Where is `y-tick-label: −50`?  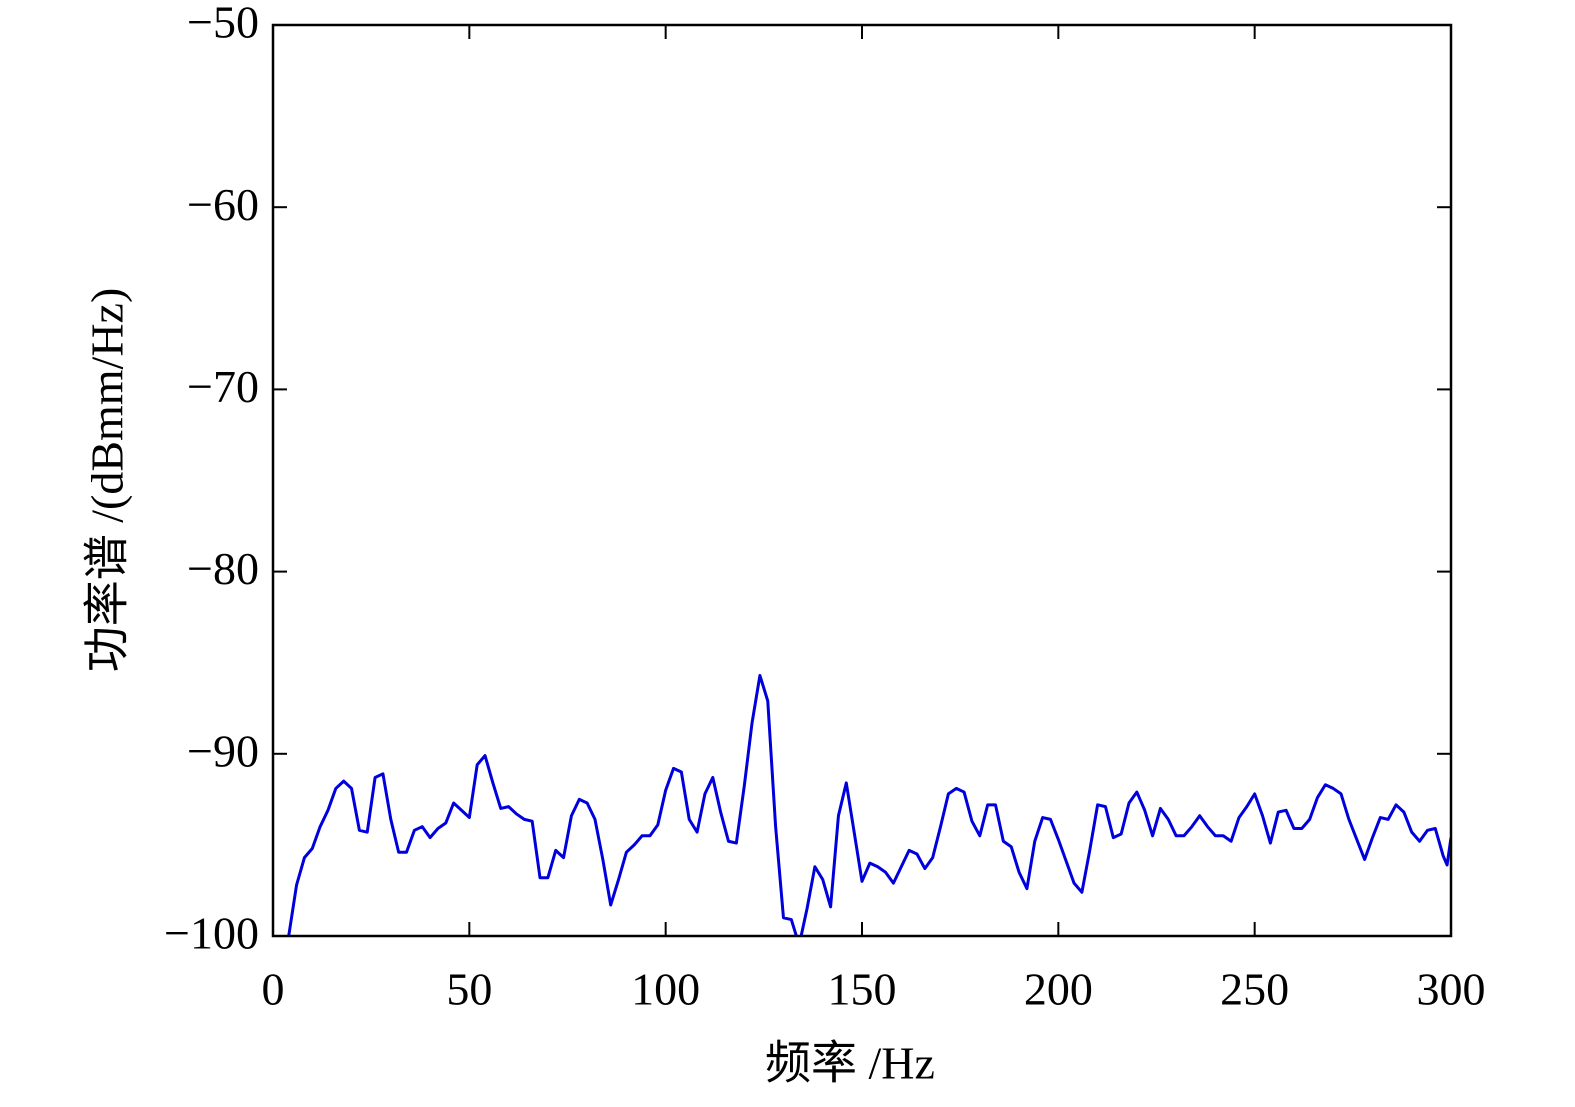
y-tick-label: −50 is located at coordinates (223, 24).